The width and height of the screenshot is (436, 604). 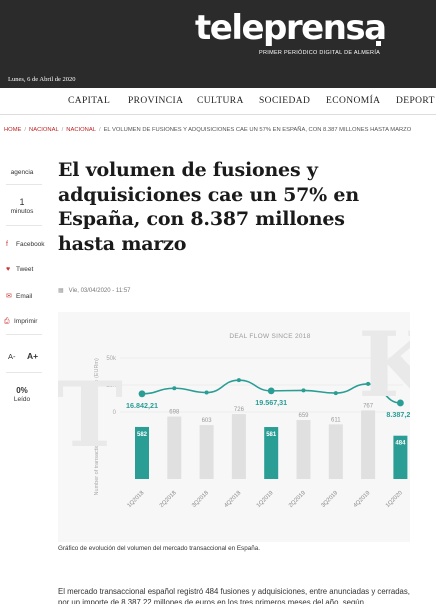 What do you see at coordinates (19, 296) in the screenshot?
I see `share-email-button: ✉ Email` at bounding box center [19, 296].